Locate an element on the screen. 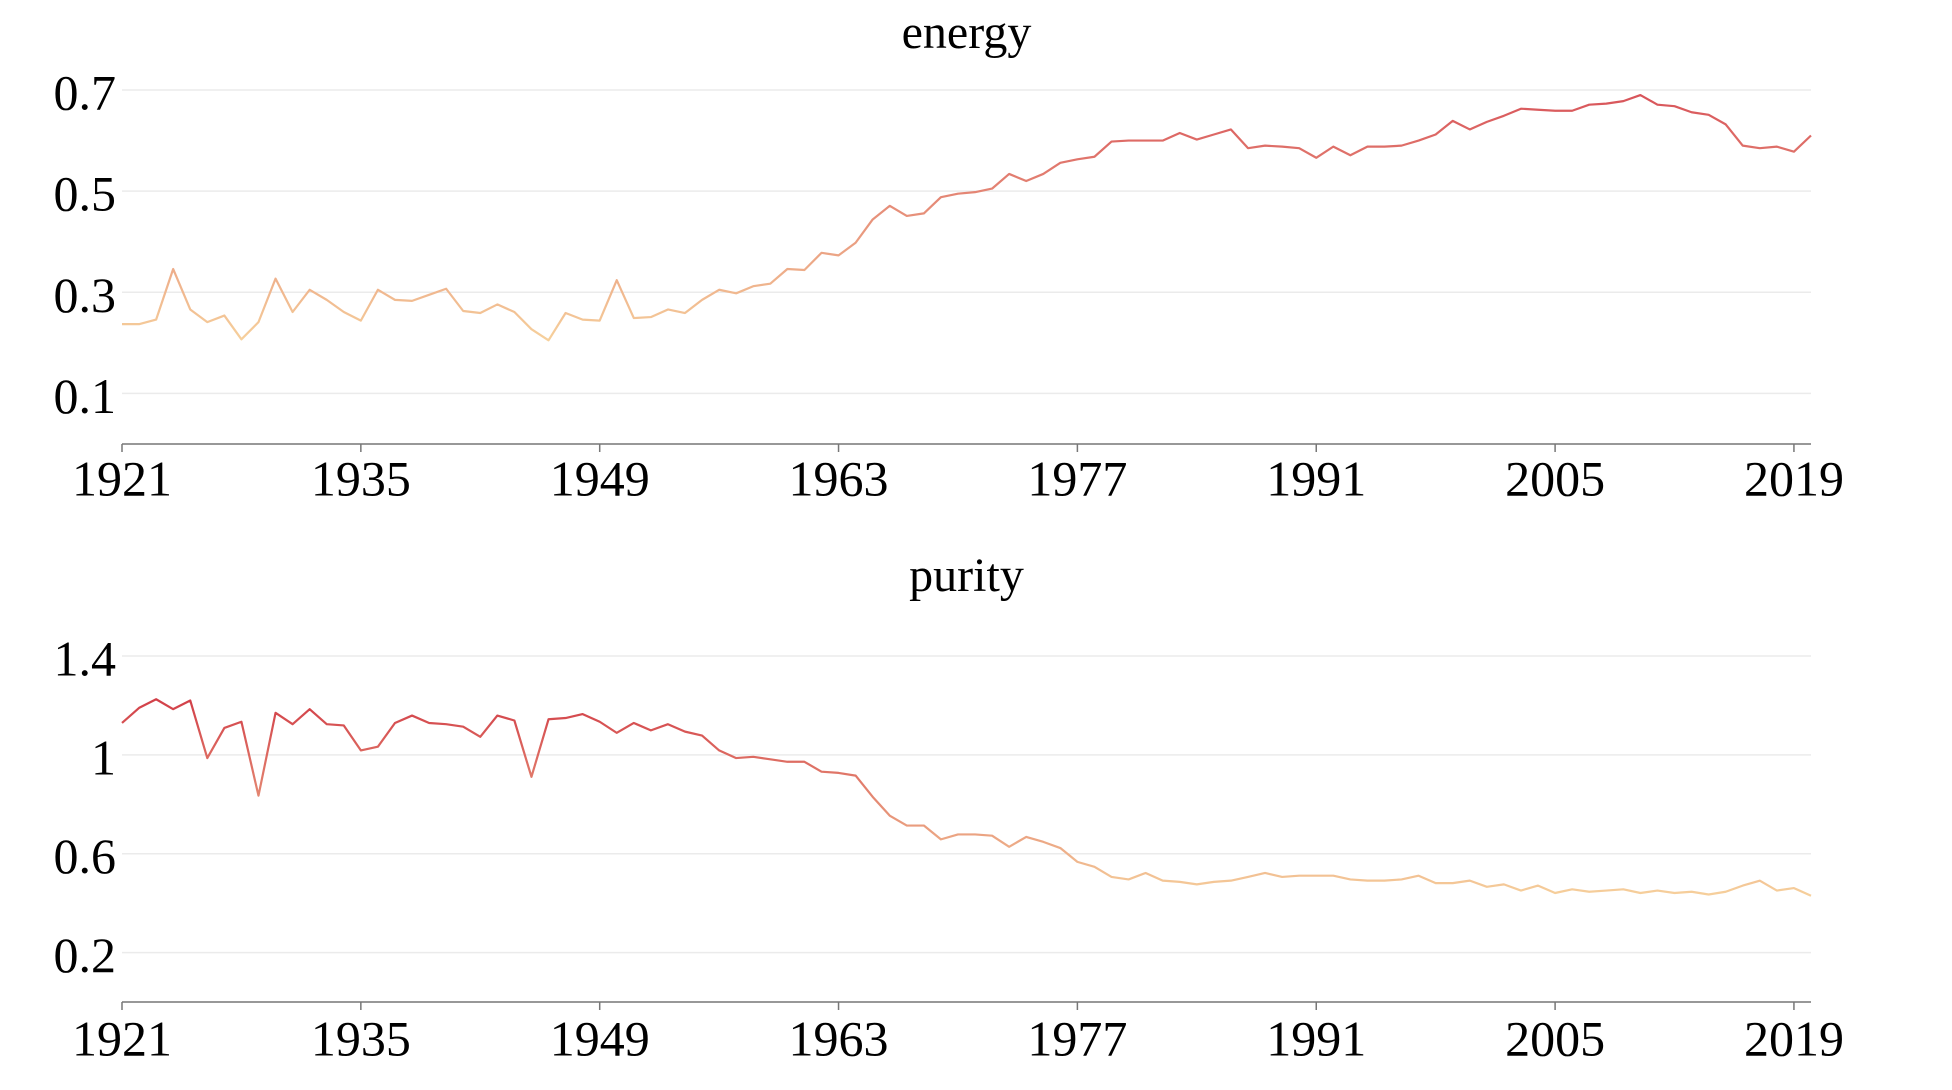 The height and width of the screenshot is (1090, 1952). y-tick-label: 1 is located at coordinates (103, 757).